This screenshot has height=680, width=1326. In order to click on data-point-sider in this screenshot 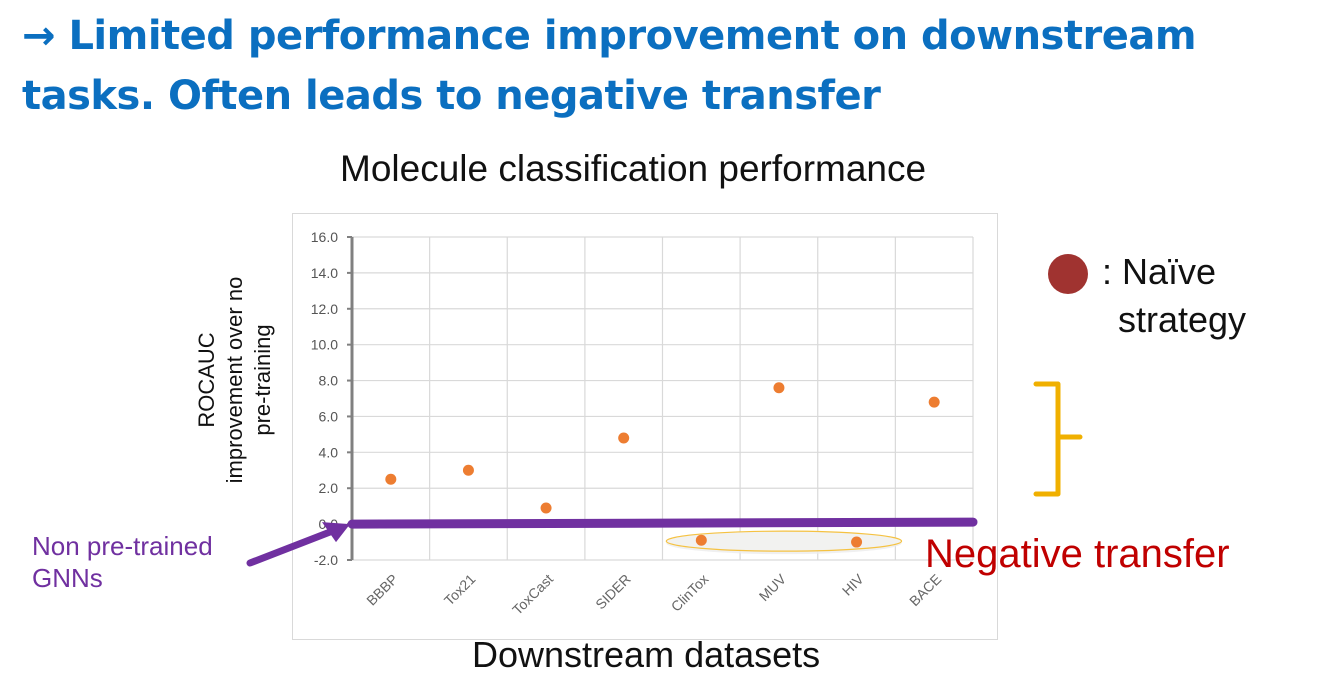, I will do `click(624, 438)`.